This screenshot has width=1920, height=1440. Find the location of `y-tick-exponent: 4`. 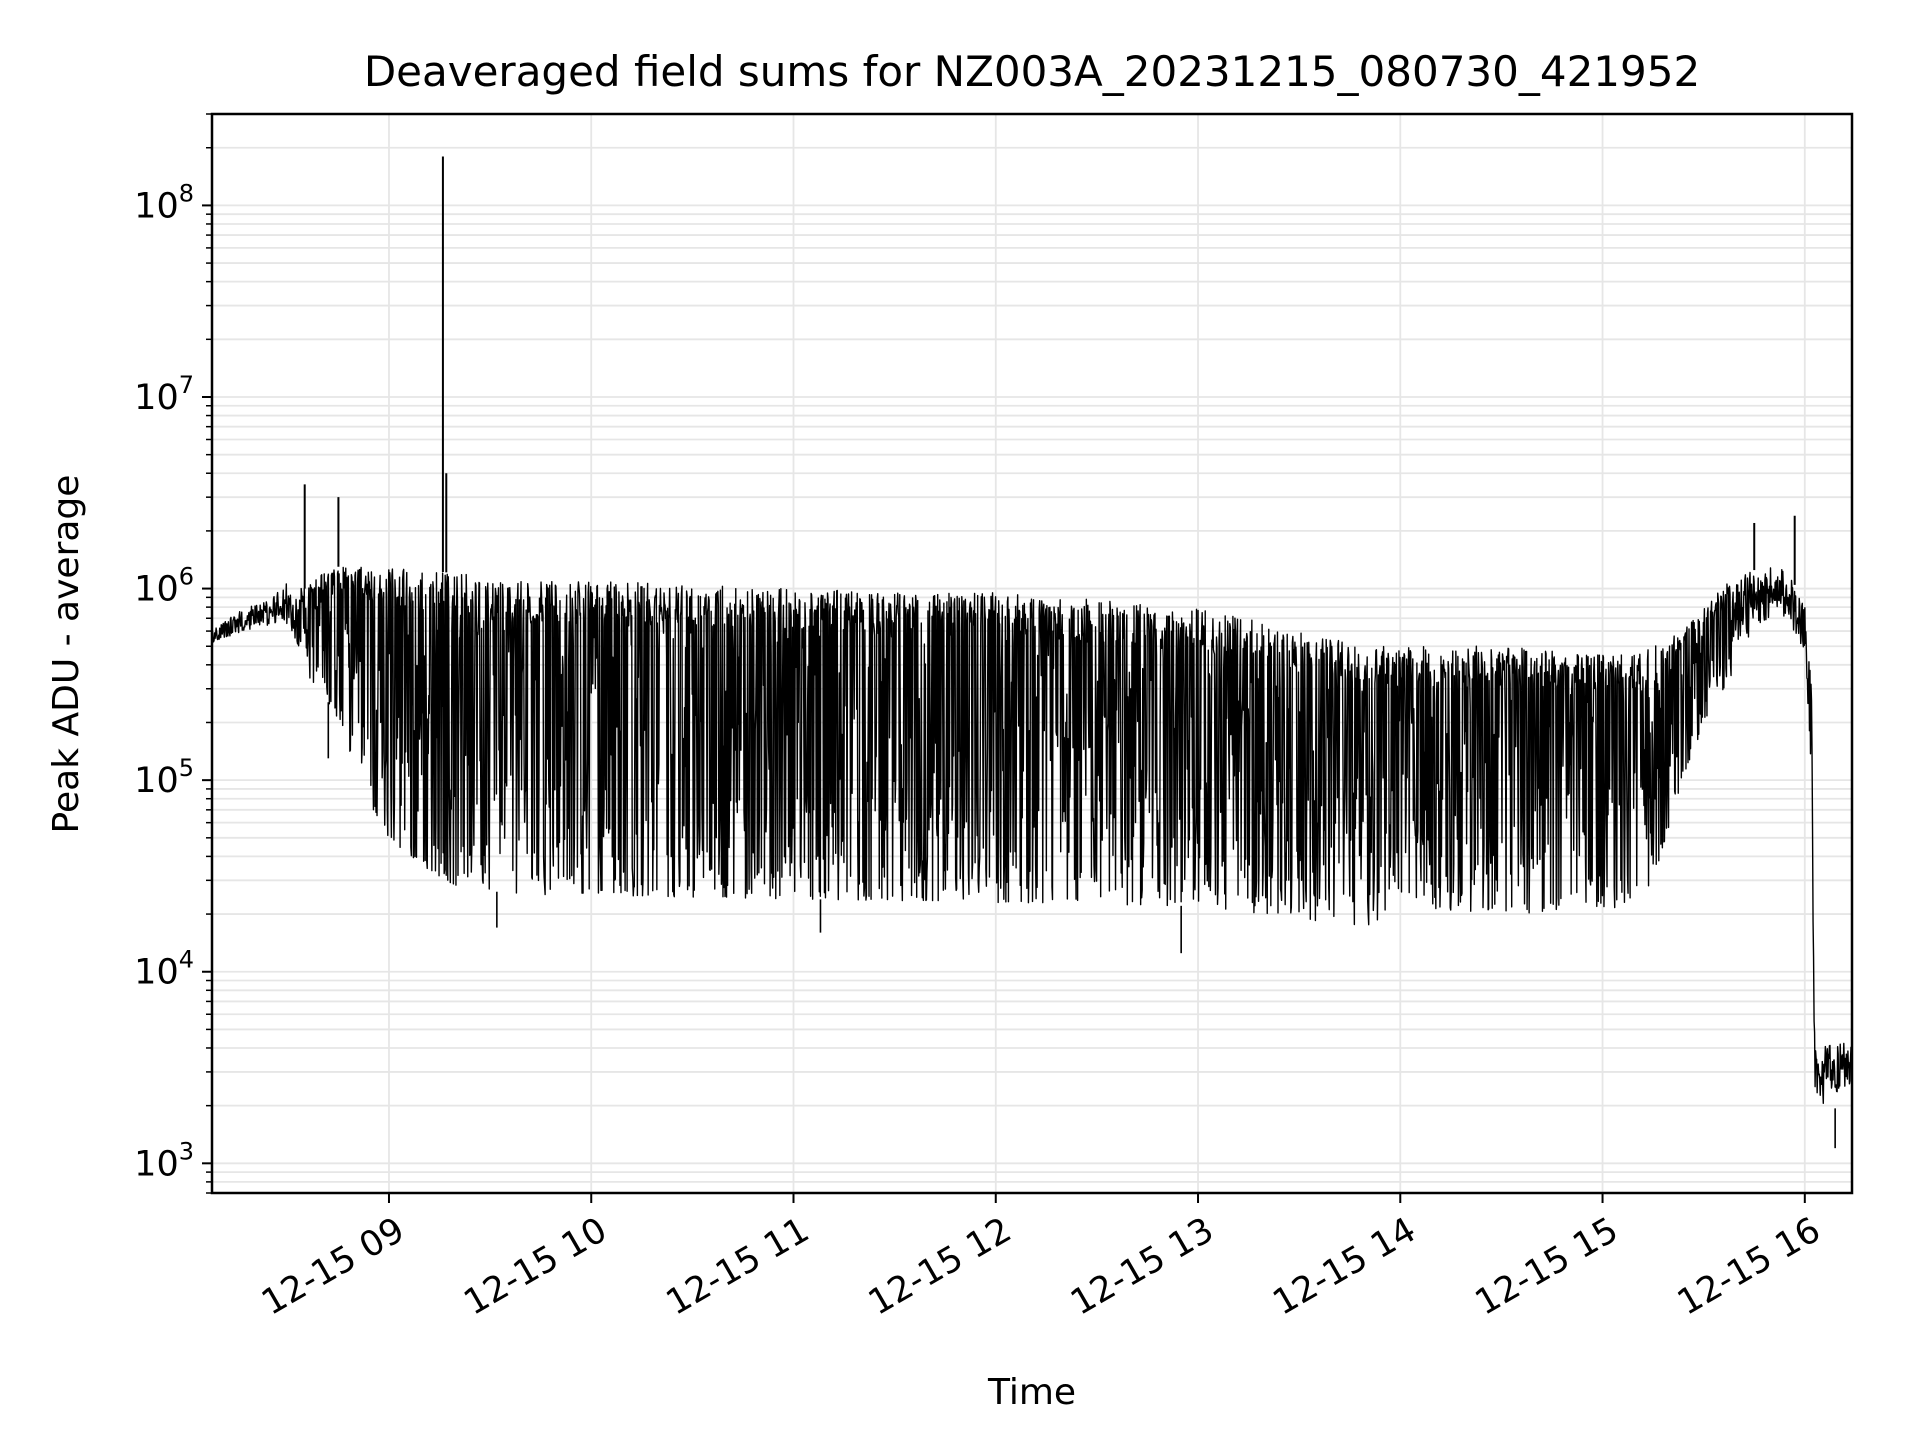

y-tick-exponent: 4 is located at coordinates (186, 960).